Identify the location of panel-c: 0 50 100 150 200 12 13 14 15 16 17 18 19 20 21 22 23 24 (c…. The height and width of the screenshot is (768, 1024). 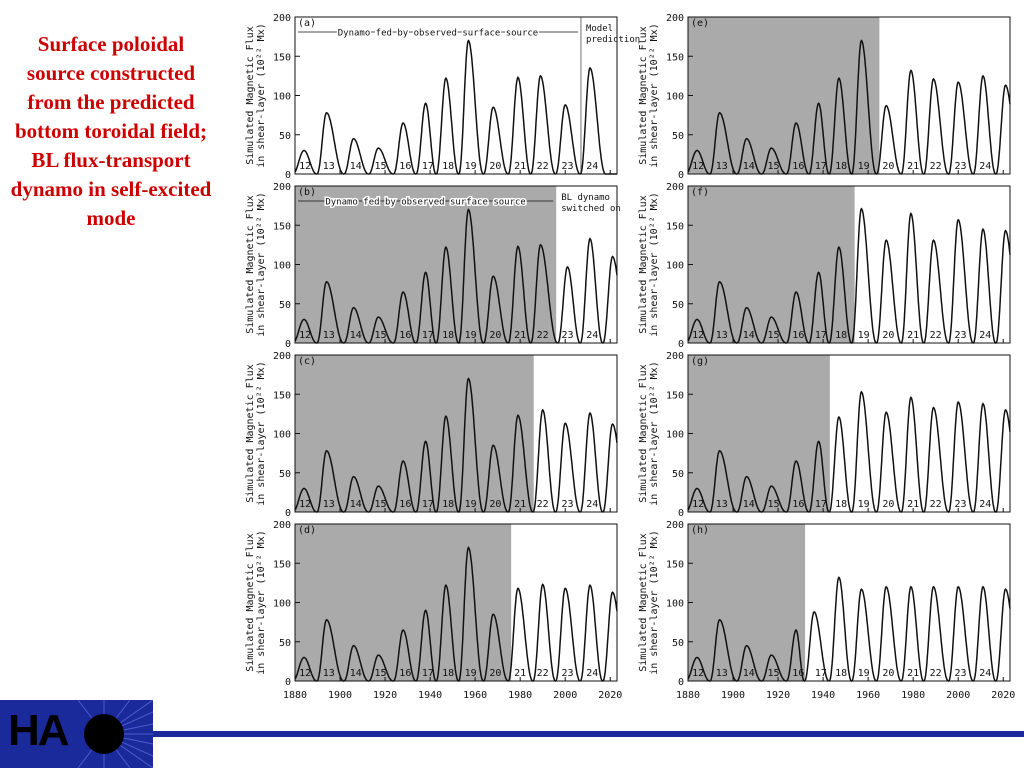
(431, 435).